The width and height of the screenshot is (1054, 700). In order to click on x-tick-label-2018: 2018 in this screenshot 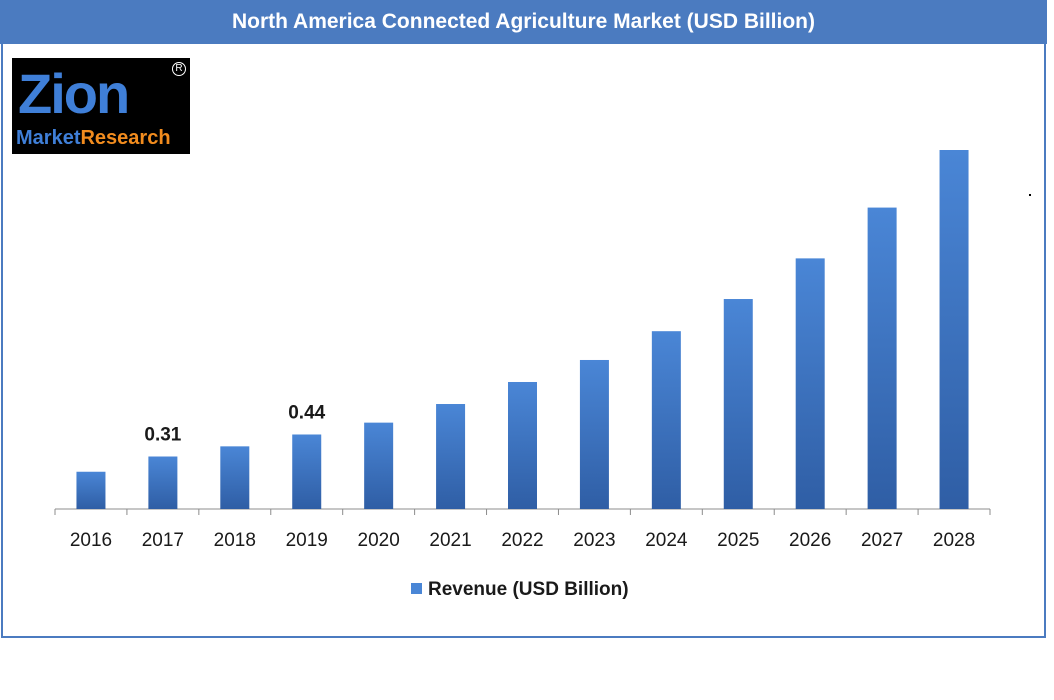, I will do `click(235, 540)`.